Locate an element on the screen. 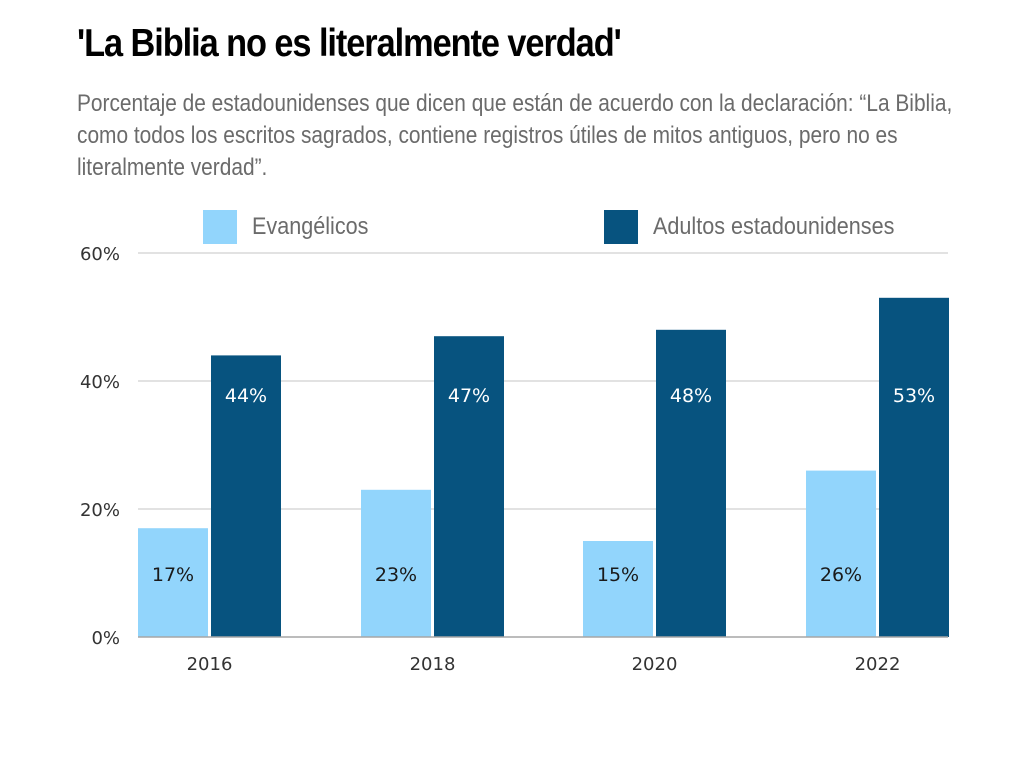 The image size is (1024, 768). data-label: 44% is located at coordinates (246, 396).